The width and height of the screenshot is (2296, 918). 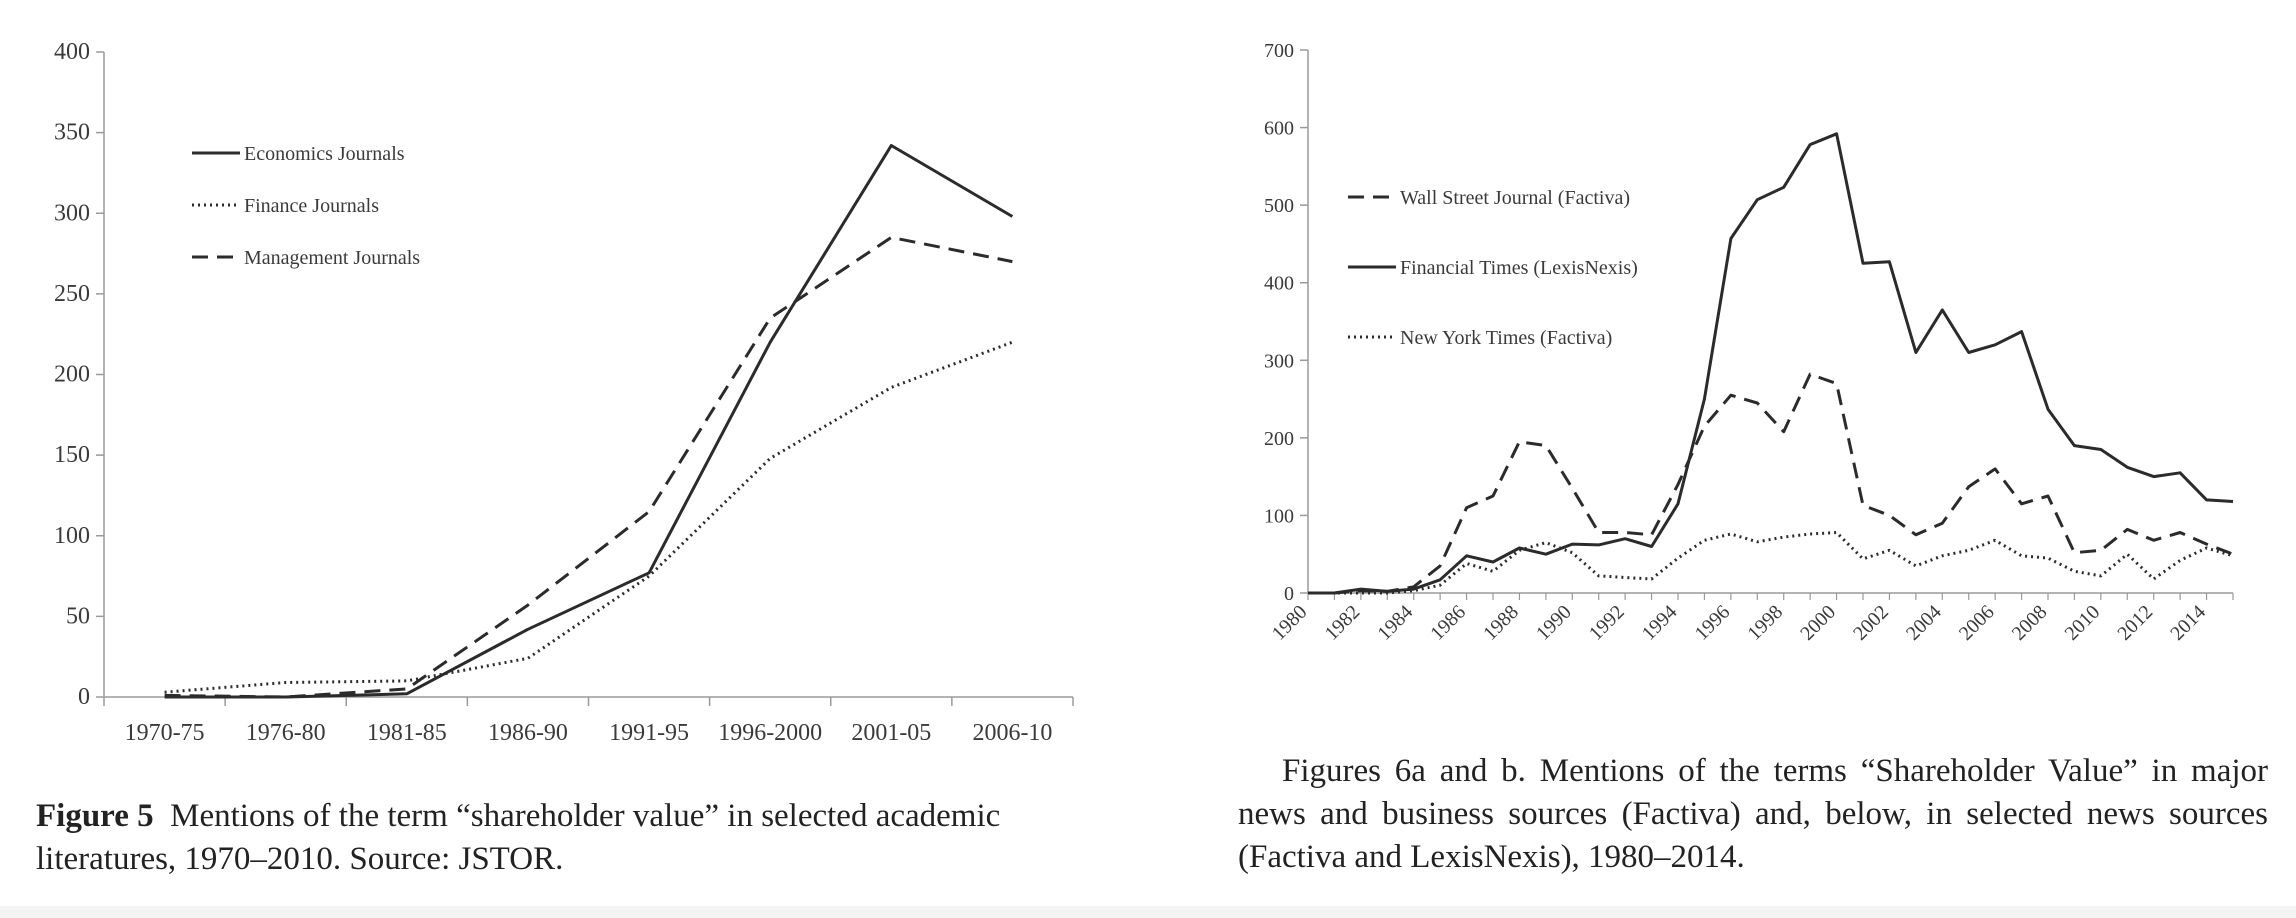 I want to click on legend-label: New York Times (Factiva), so click(x=1506, y=338).